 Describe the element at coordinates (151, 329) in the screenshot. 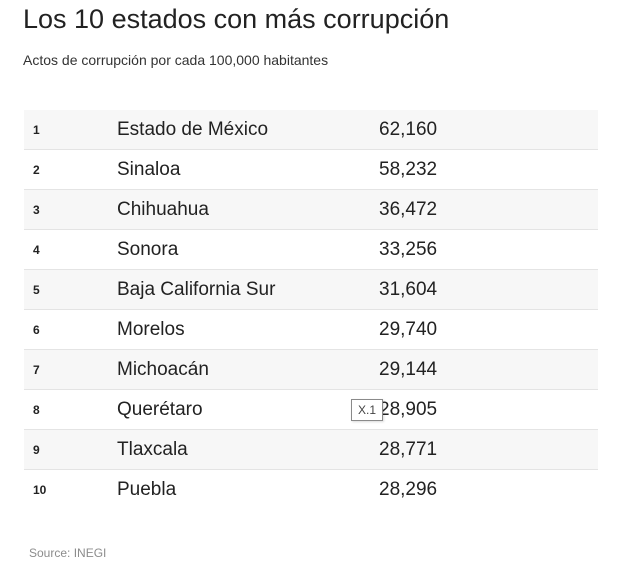

I see `state-cell: Morelos` at that location.